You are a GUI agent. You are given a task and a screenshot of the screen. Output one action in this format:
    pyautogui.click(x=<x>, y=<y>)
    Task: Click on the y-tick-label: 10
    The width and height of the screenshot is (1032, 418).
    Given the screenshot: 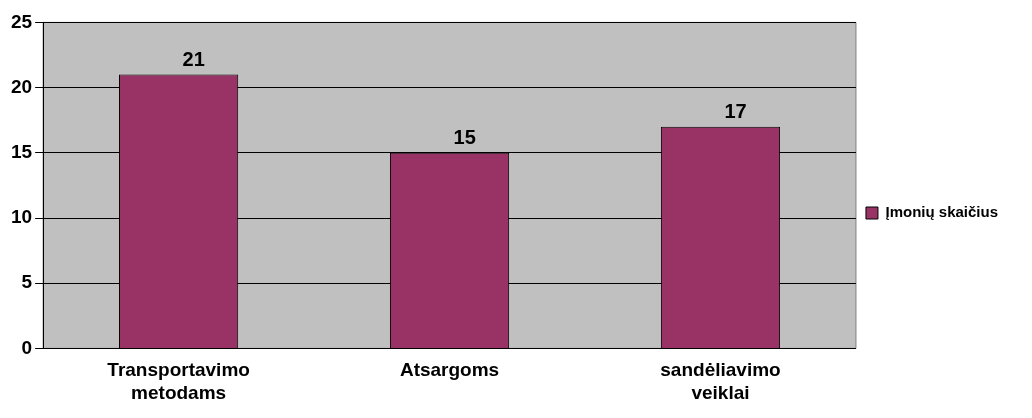 What is the action you would take?
    pyautogui.click(x=21, y=217)
    